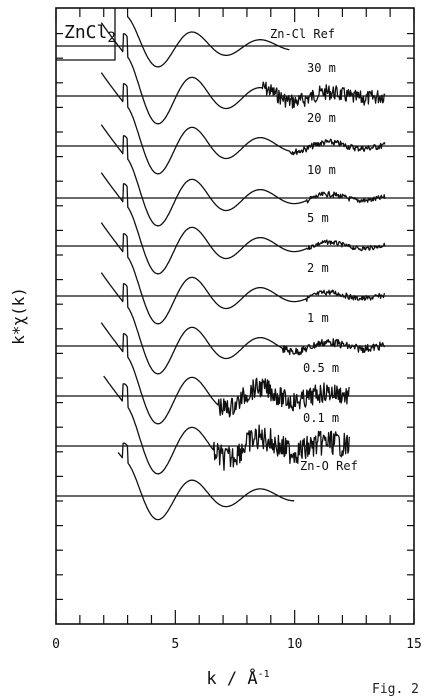  I want to click on series-label: 5 m, so click(318, 218).